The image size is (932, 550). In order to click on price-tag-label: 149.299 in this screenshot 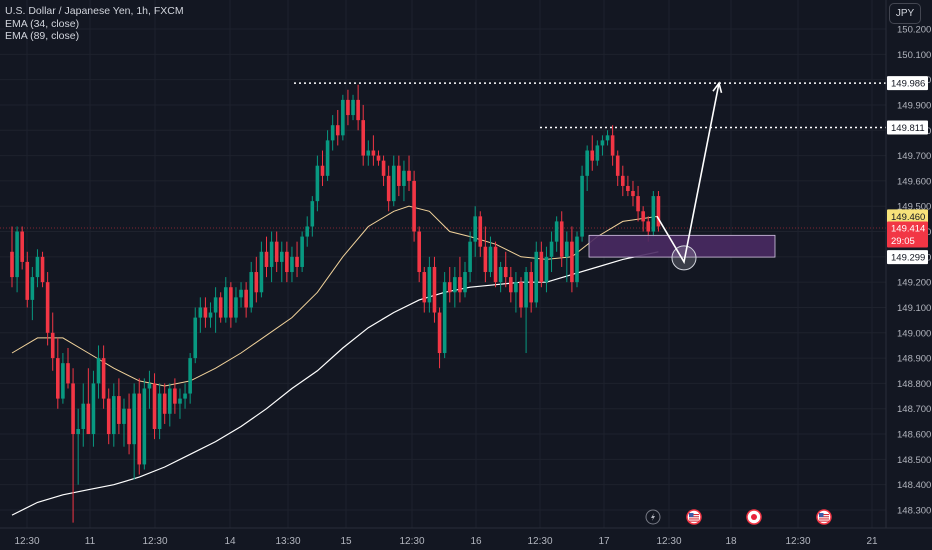, I will do `click(908, 258)`.